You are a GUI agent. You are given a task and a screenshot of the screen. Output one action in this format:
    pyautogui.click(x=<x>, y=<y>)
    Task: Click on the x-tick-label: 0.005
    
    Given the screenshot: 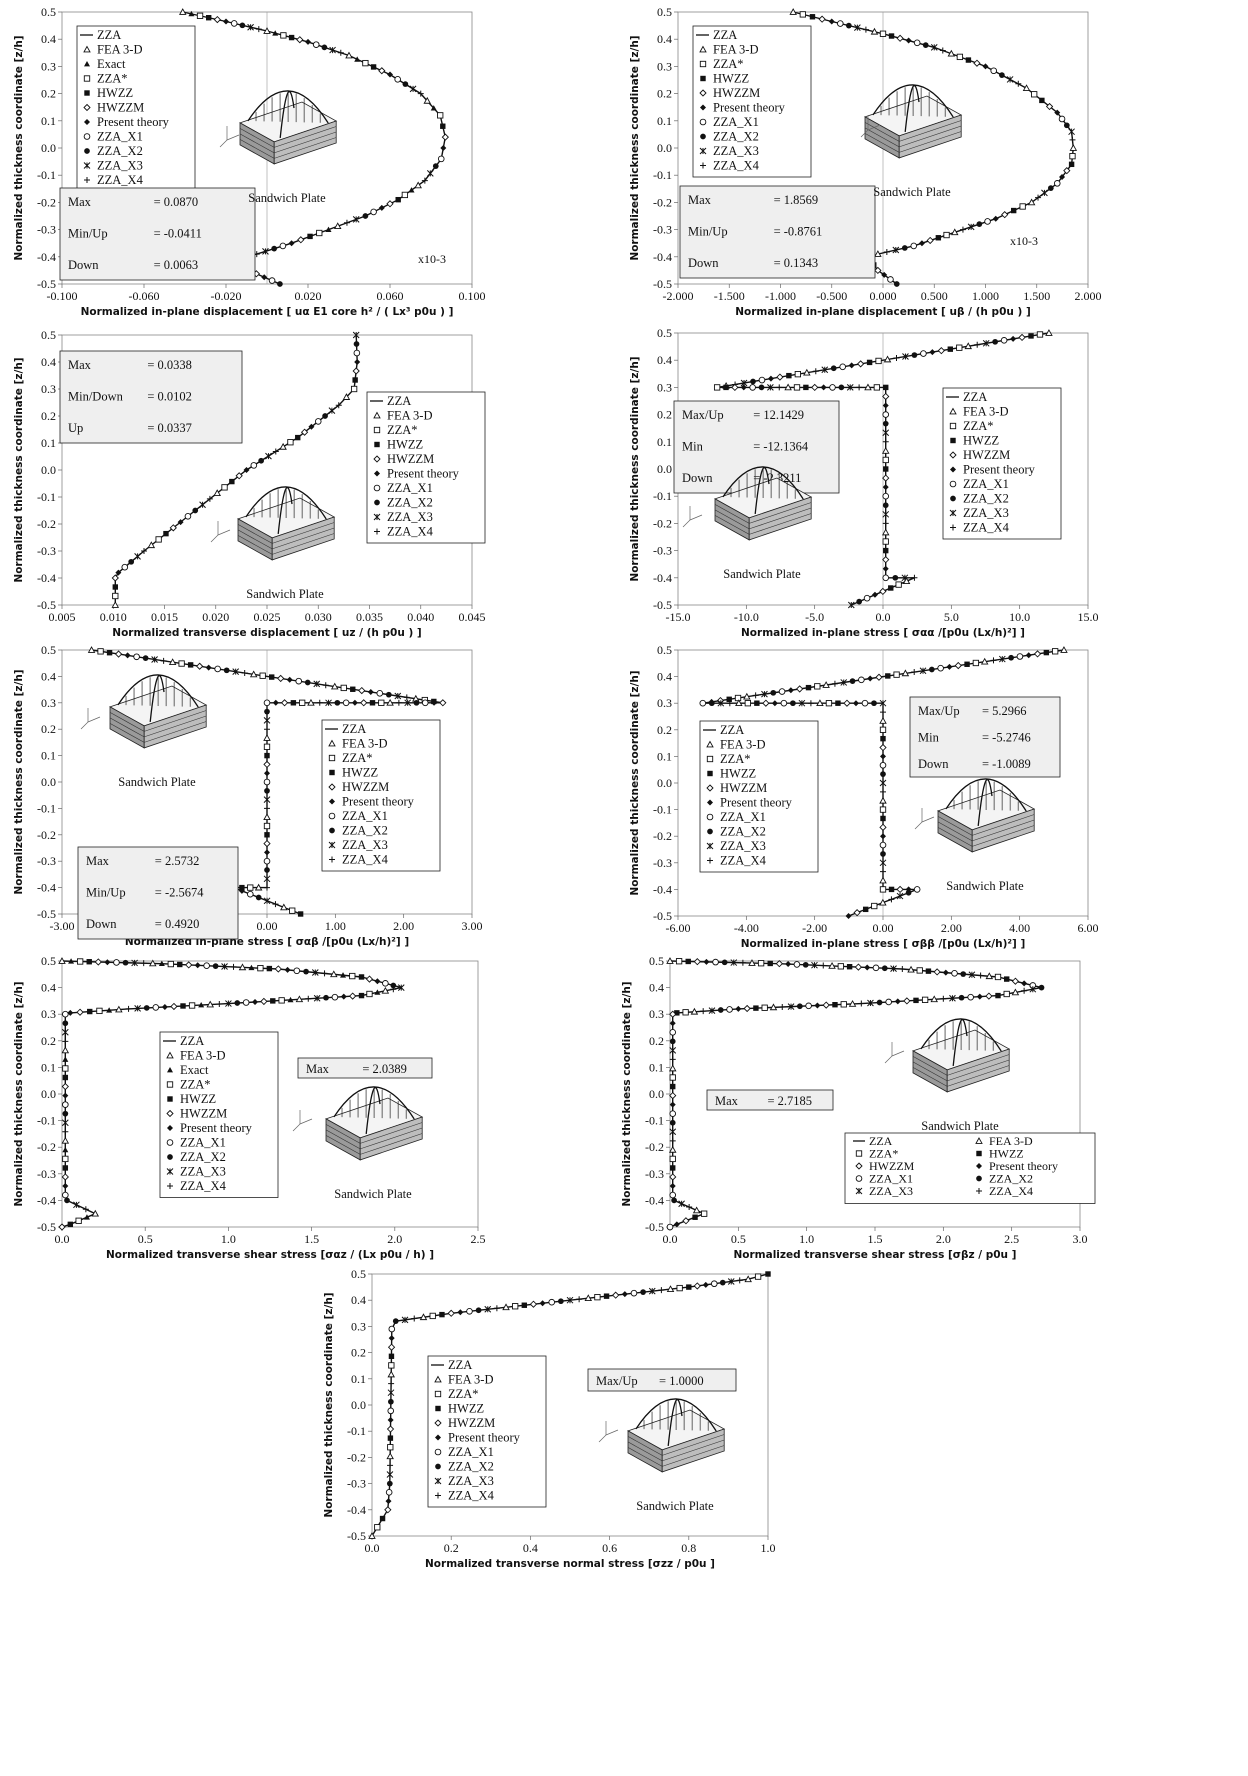 What is the action you would take?
    pyautogui.click(x=62, y=617)
    